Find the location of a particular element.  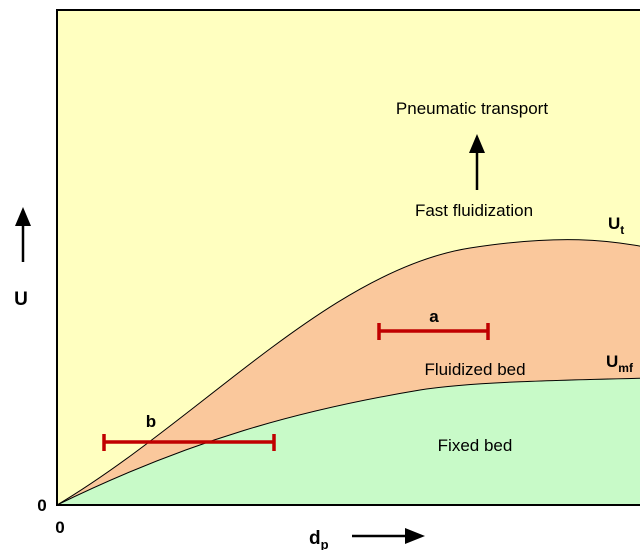

x-axis-label: dp is located at coordinates (319, 539).